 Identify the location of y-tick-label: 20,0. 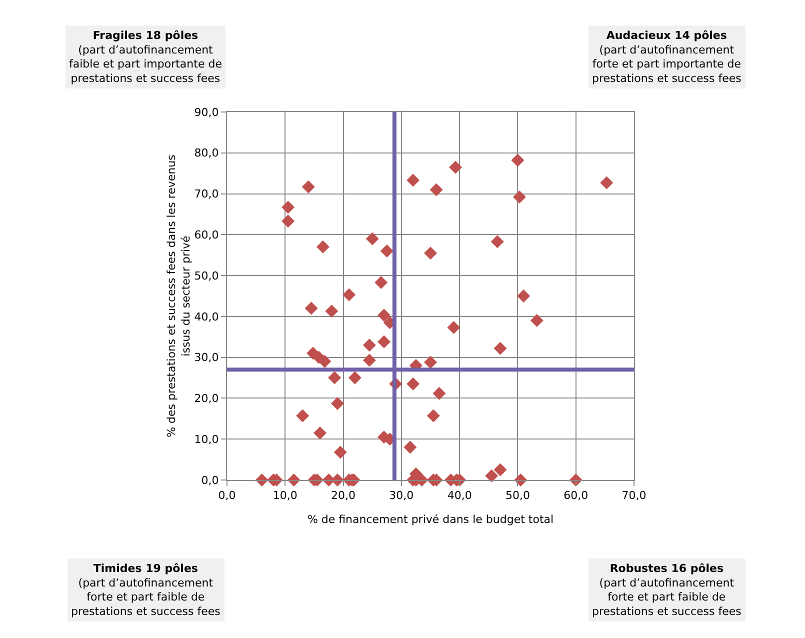
(206, 399).